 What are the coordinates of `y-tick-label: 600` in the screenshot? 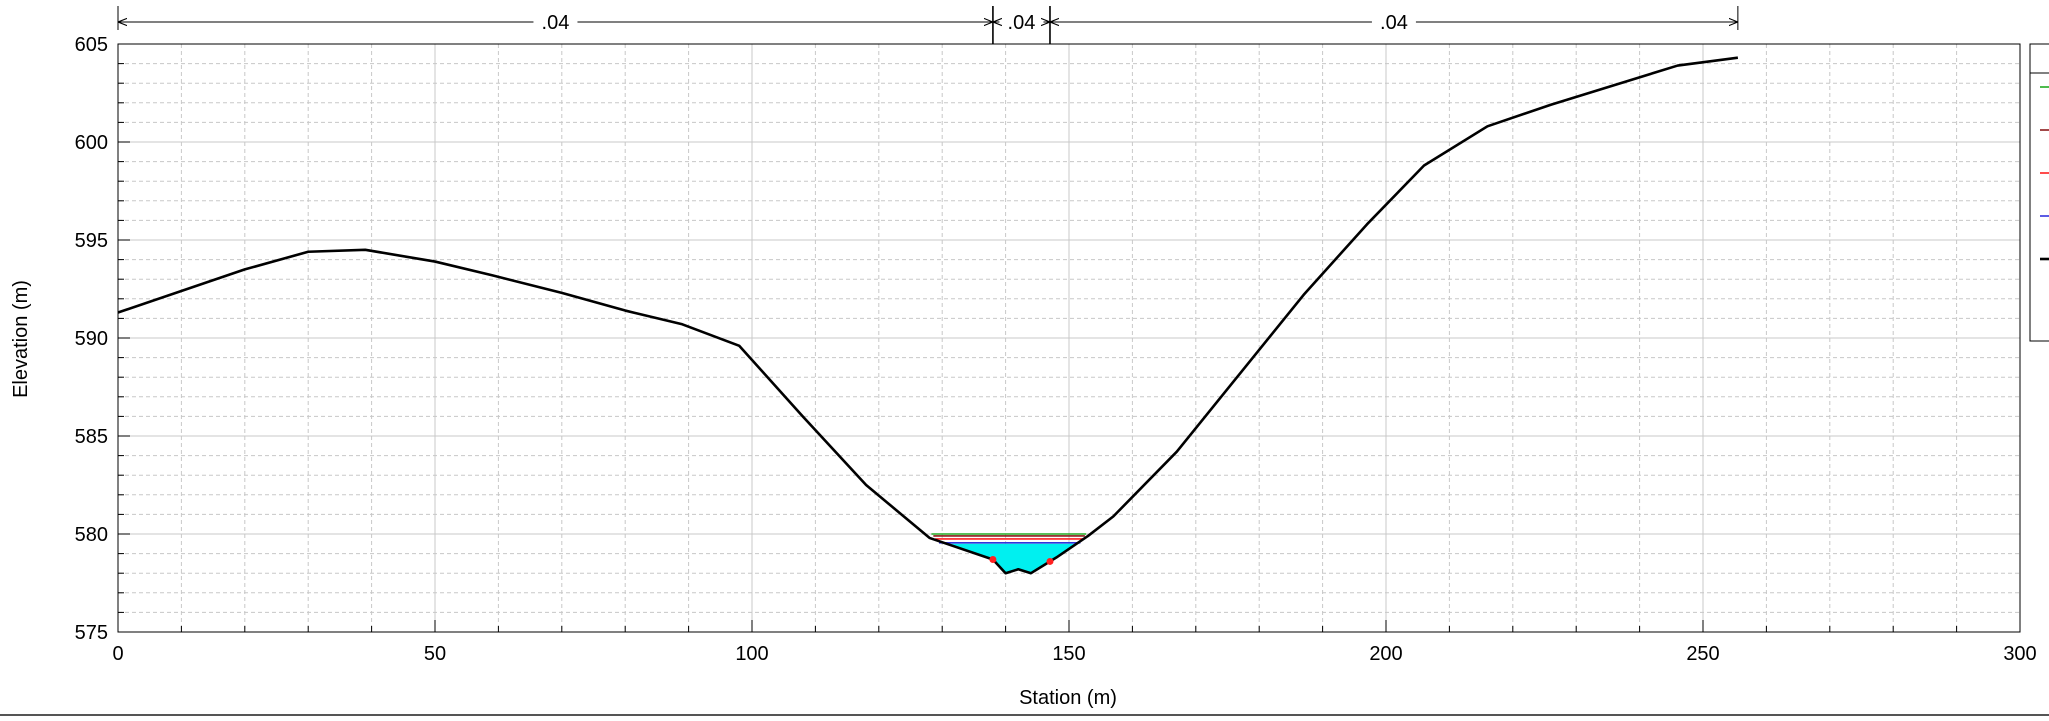 It's located at (91, 143).